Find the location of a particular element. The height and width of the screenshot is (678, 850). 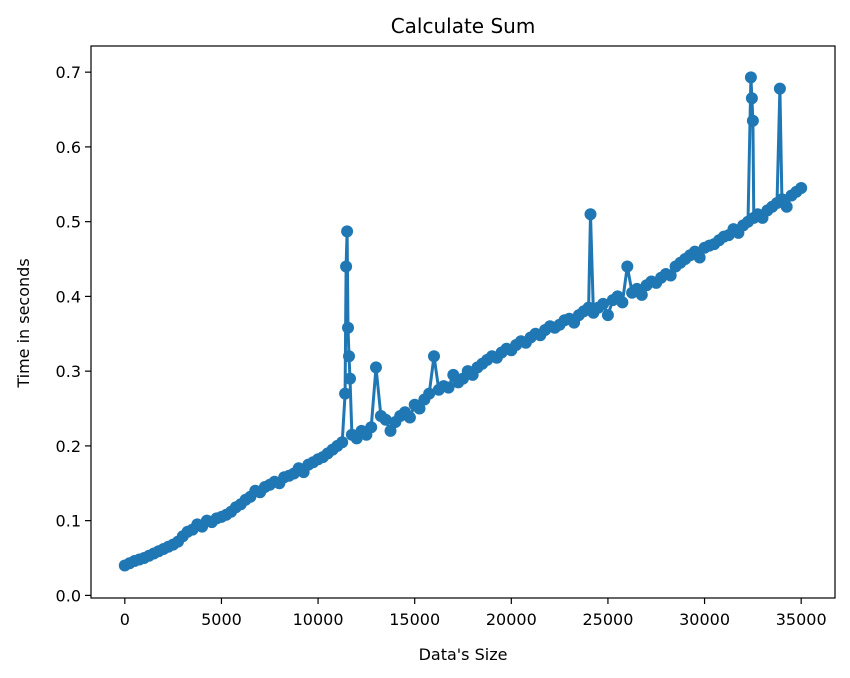

x-tick-label: 20000 is located at coordinates (511, 619).